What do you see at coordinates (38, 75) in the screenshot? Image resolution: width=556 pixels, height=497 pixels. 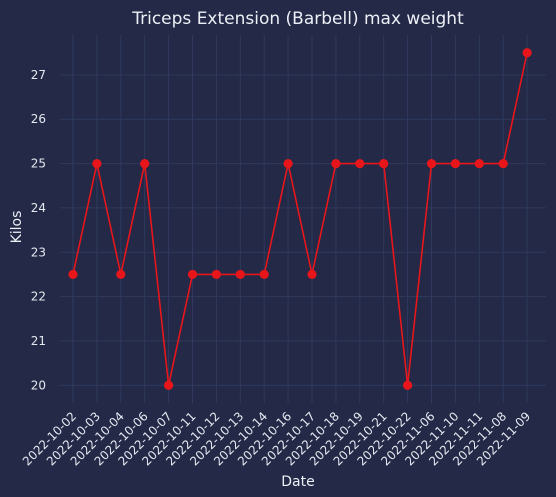 I see `y-tick-label: 27` at bounding box center [38, 75].